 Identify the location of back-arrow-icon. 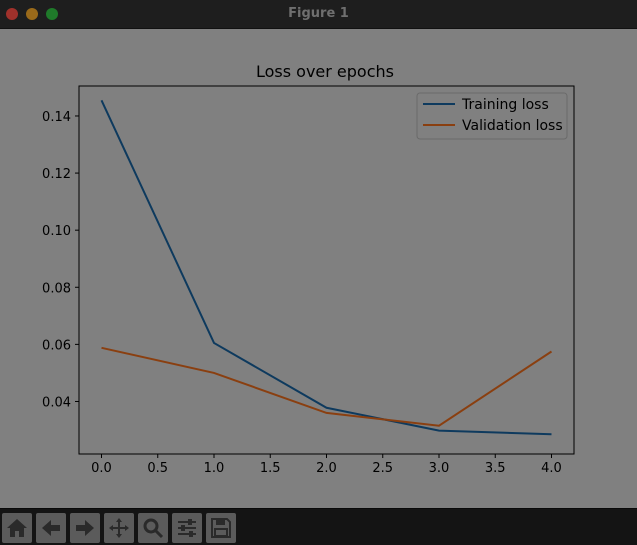
(51, 528).